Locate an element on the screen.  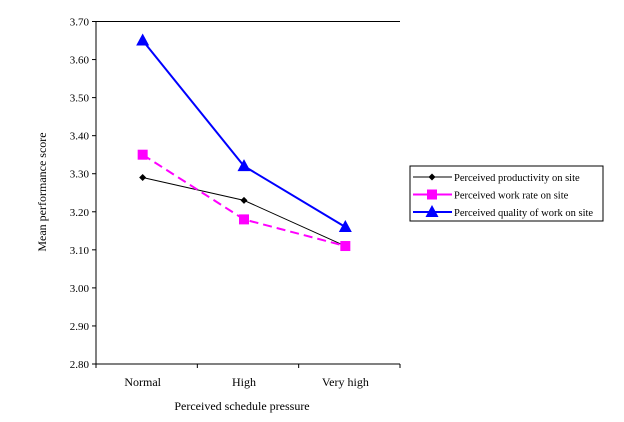
series-line is located at coordinates (244, 212).